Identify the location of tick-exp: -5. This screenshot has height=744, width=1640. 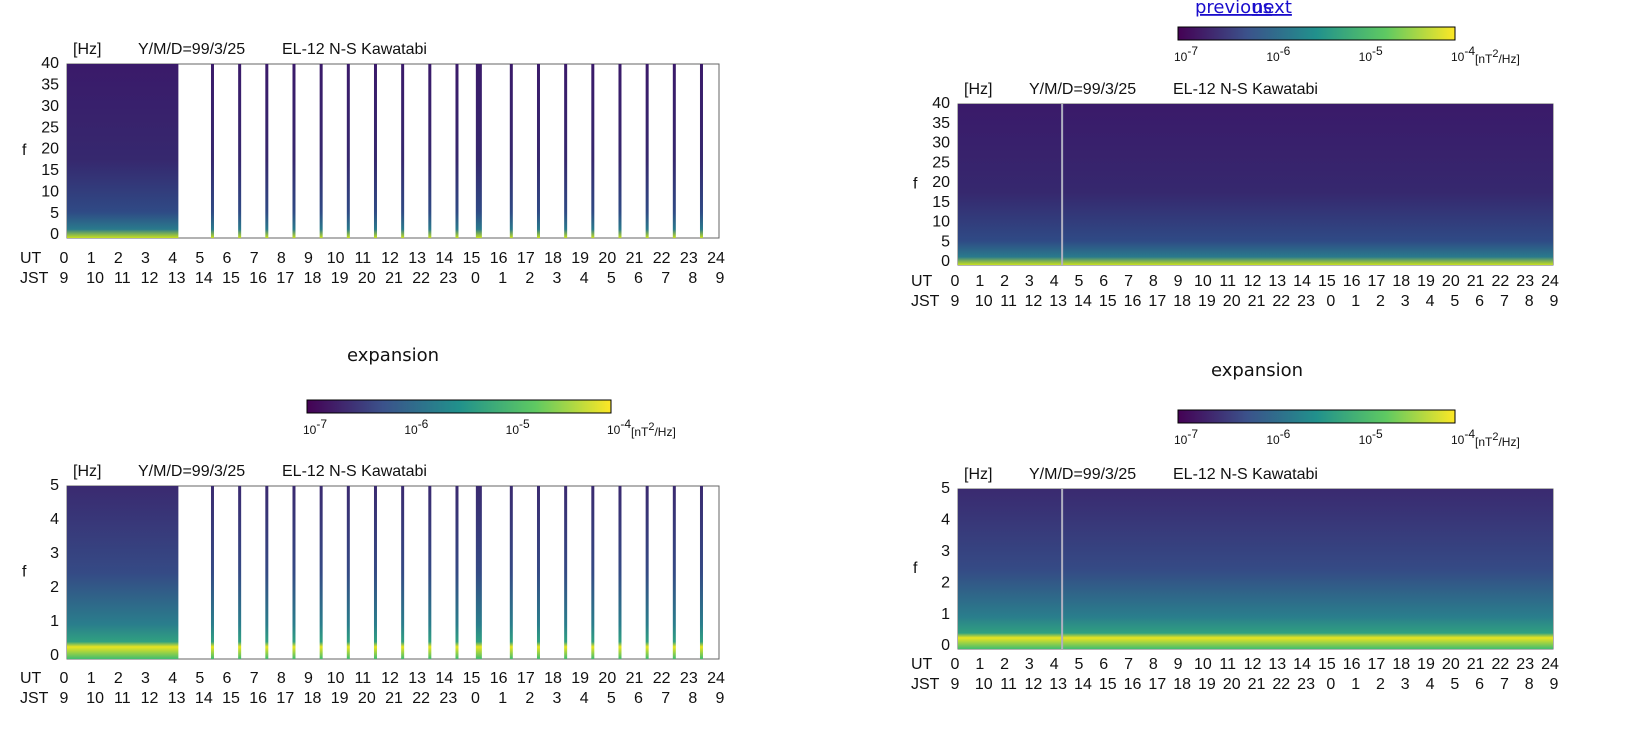
(524, 424).